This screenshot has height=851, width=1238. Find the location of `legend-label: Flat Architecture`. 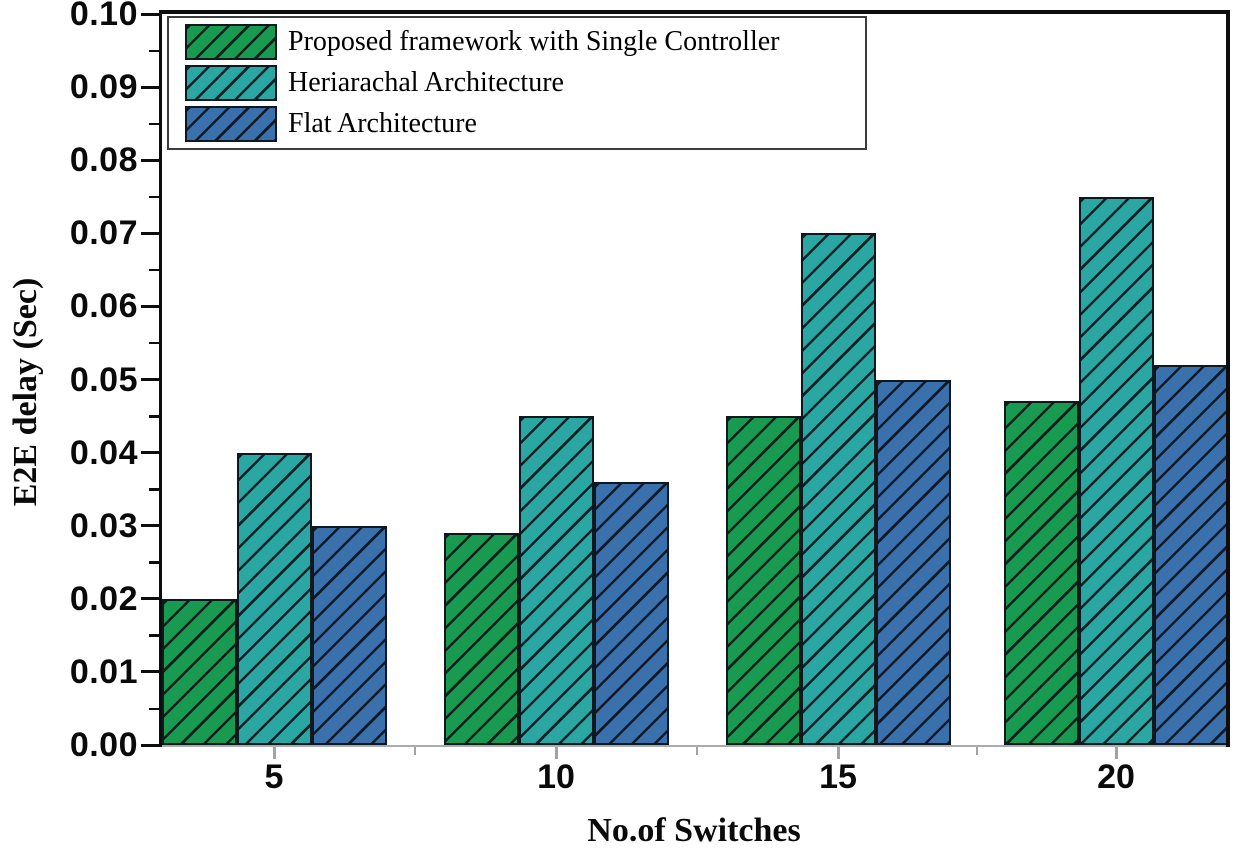

legend-label: Flat Architecture is located at coordinates (382, 124).